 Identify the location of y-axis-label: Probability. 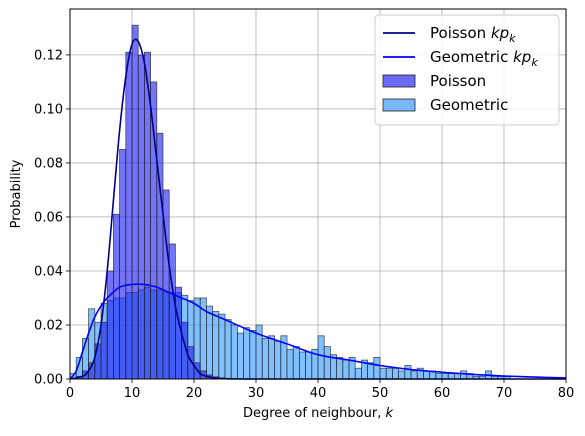
(16, 193).